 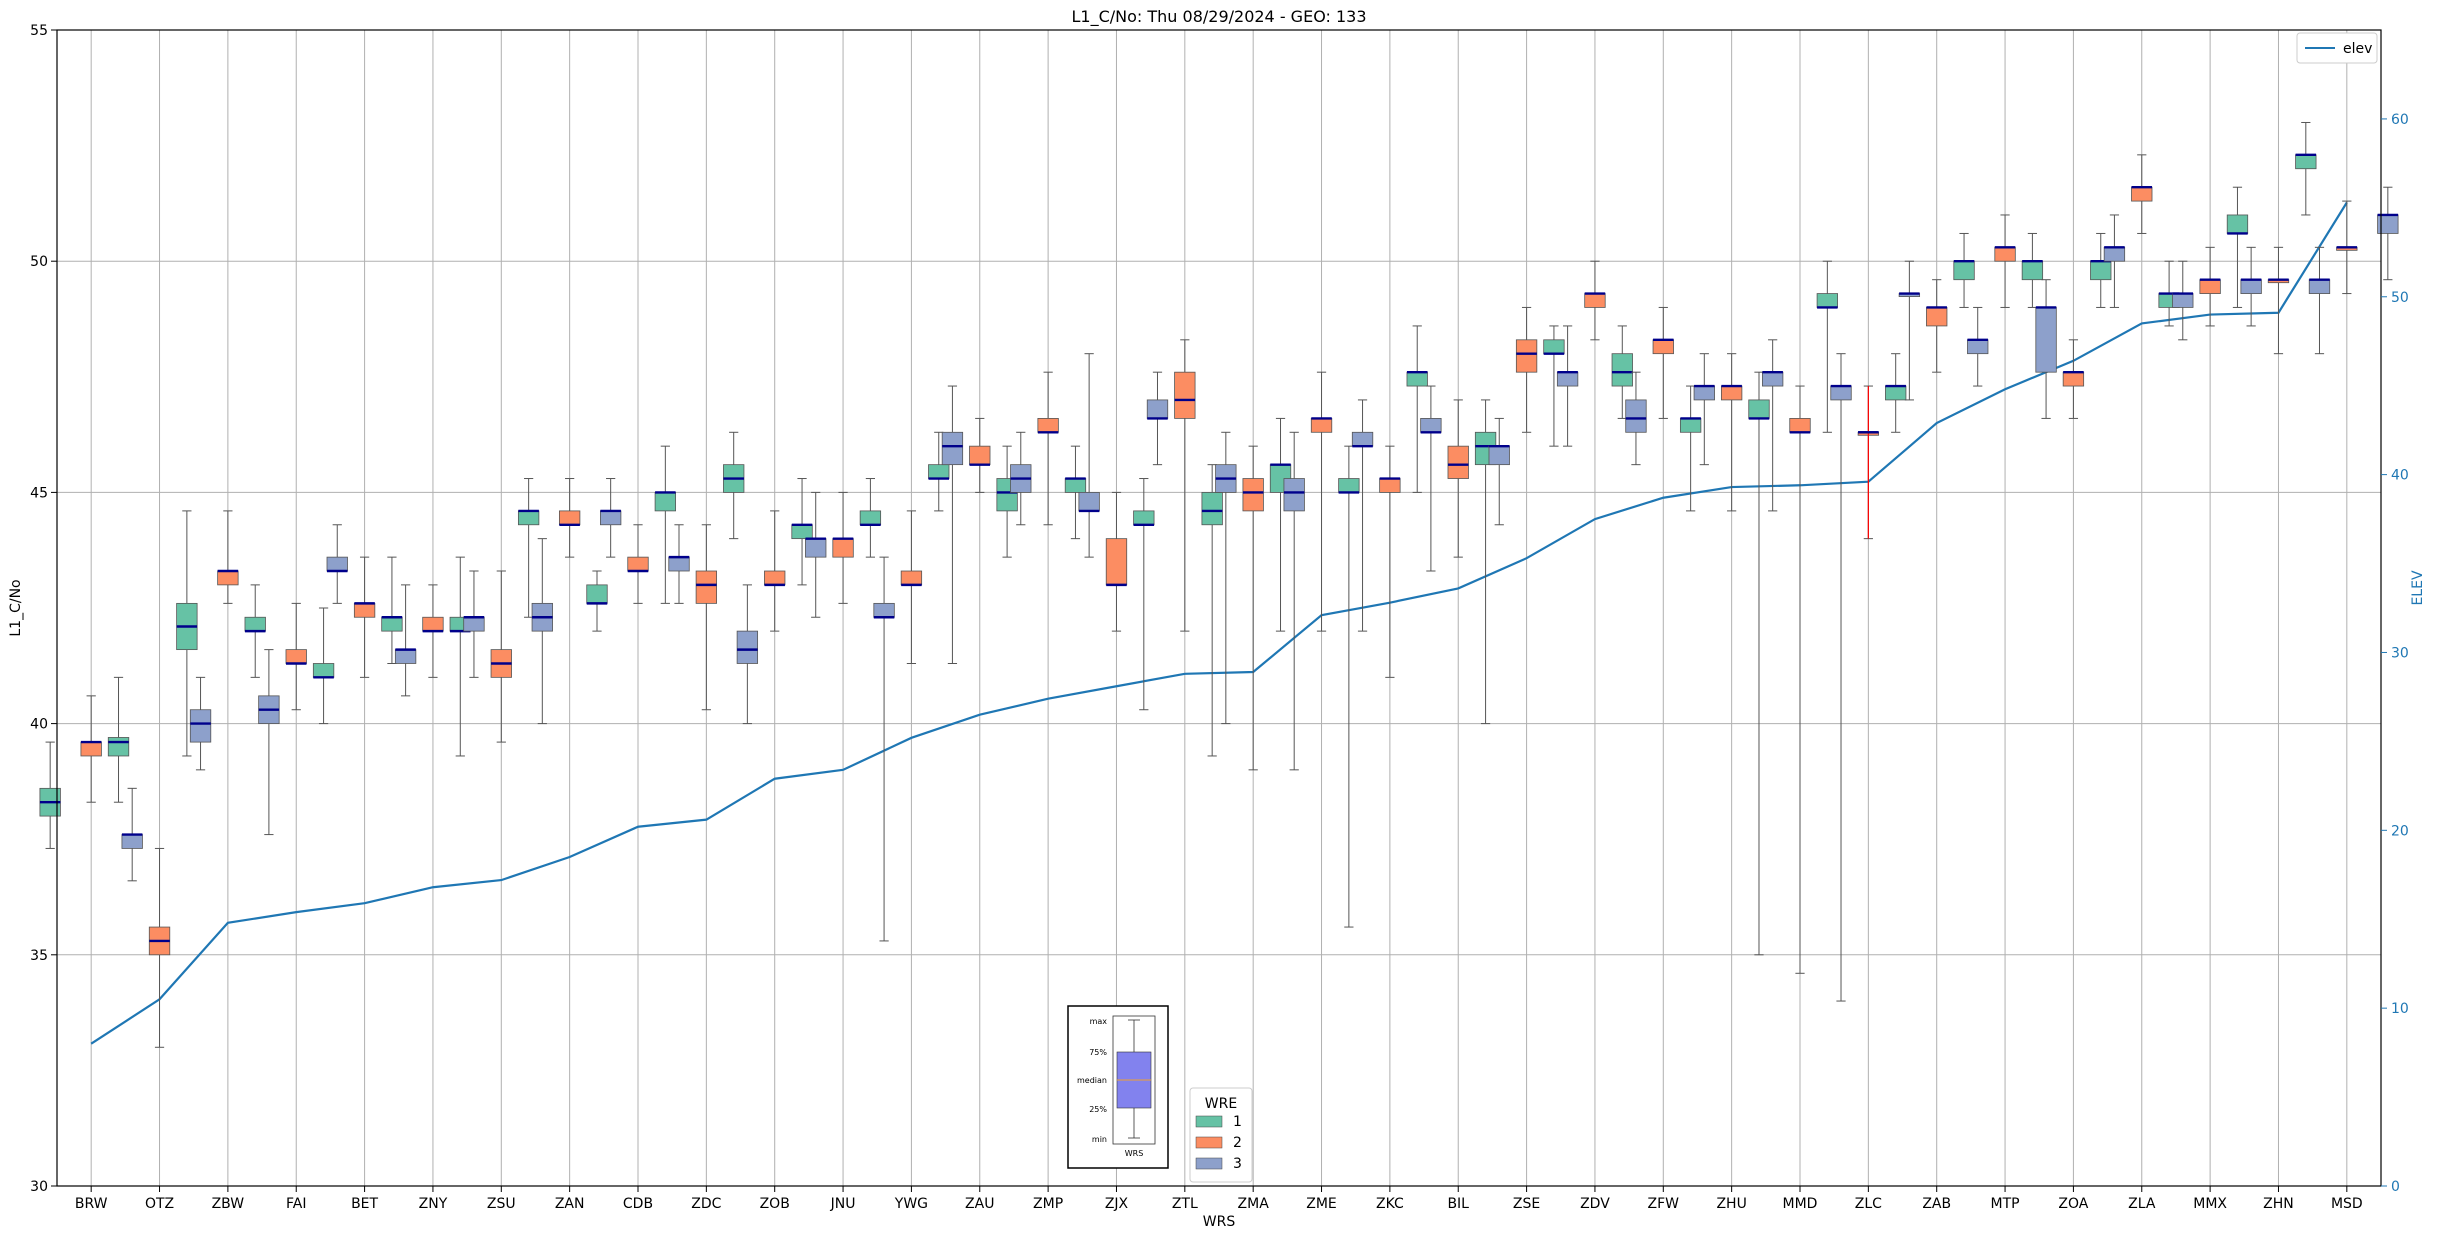 I want to click on y-tick-label: 40, so click(x=39, y=725).